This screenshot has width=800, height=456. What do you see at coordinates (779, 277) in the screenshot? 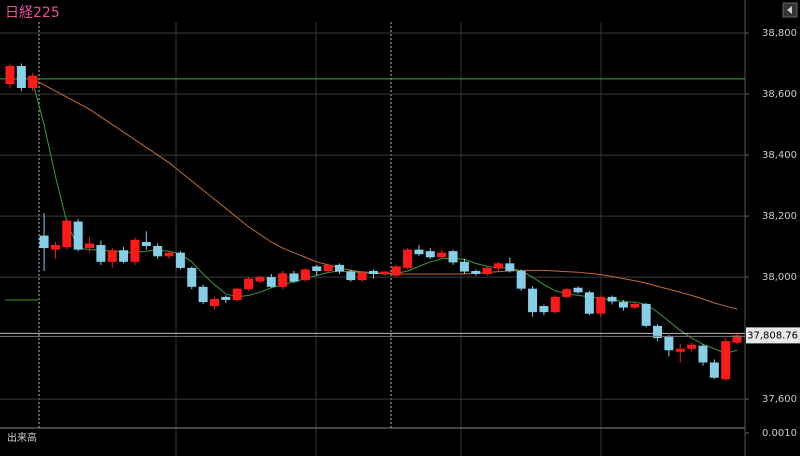
I see `y-tick-label: 38,000` at bounding box center [779, 277].